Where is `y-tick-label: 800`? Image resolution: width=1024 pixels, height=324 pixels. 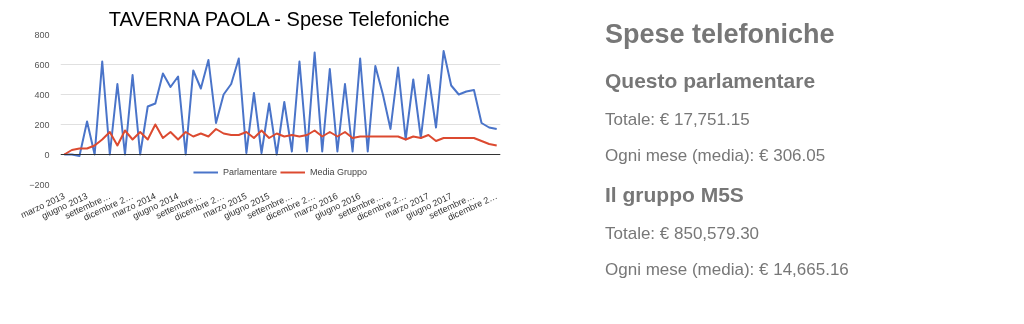
y-tick-label: 800 is located at coordinates (42, 34).